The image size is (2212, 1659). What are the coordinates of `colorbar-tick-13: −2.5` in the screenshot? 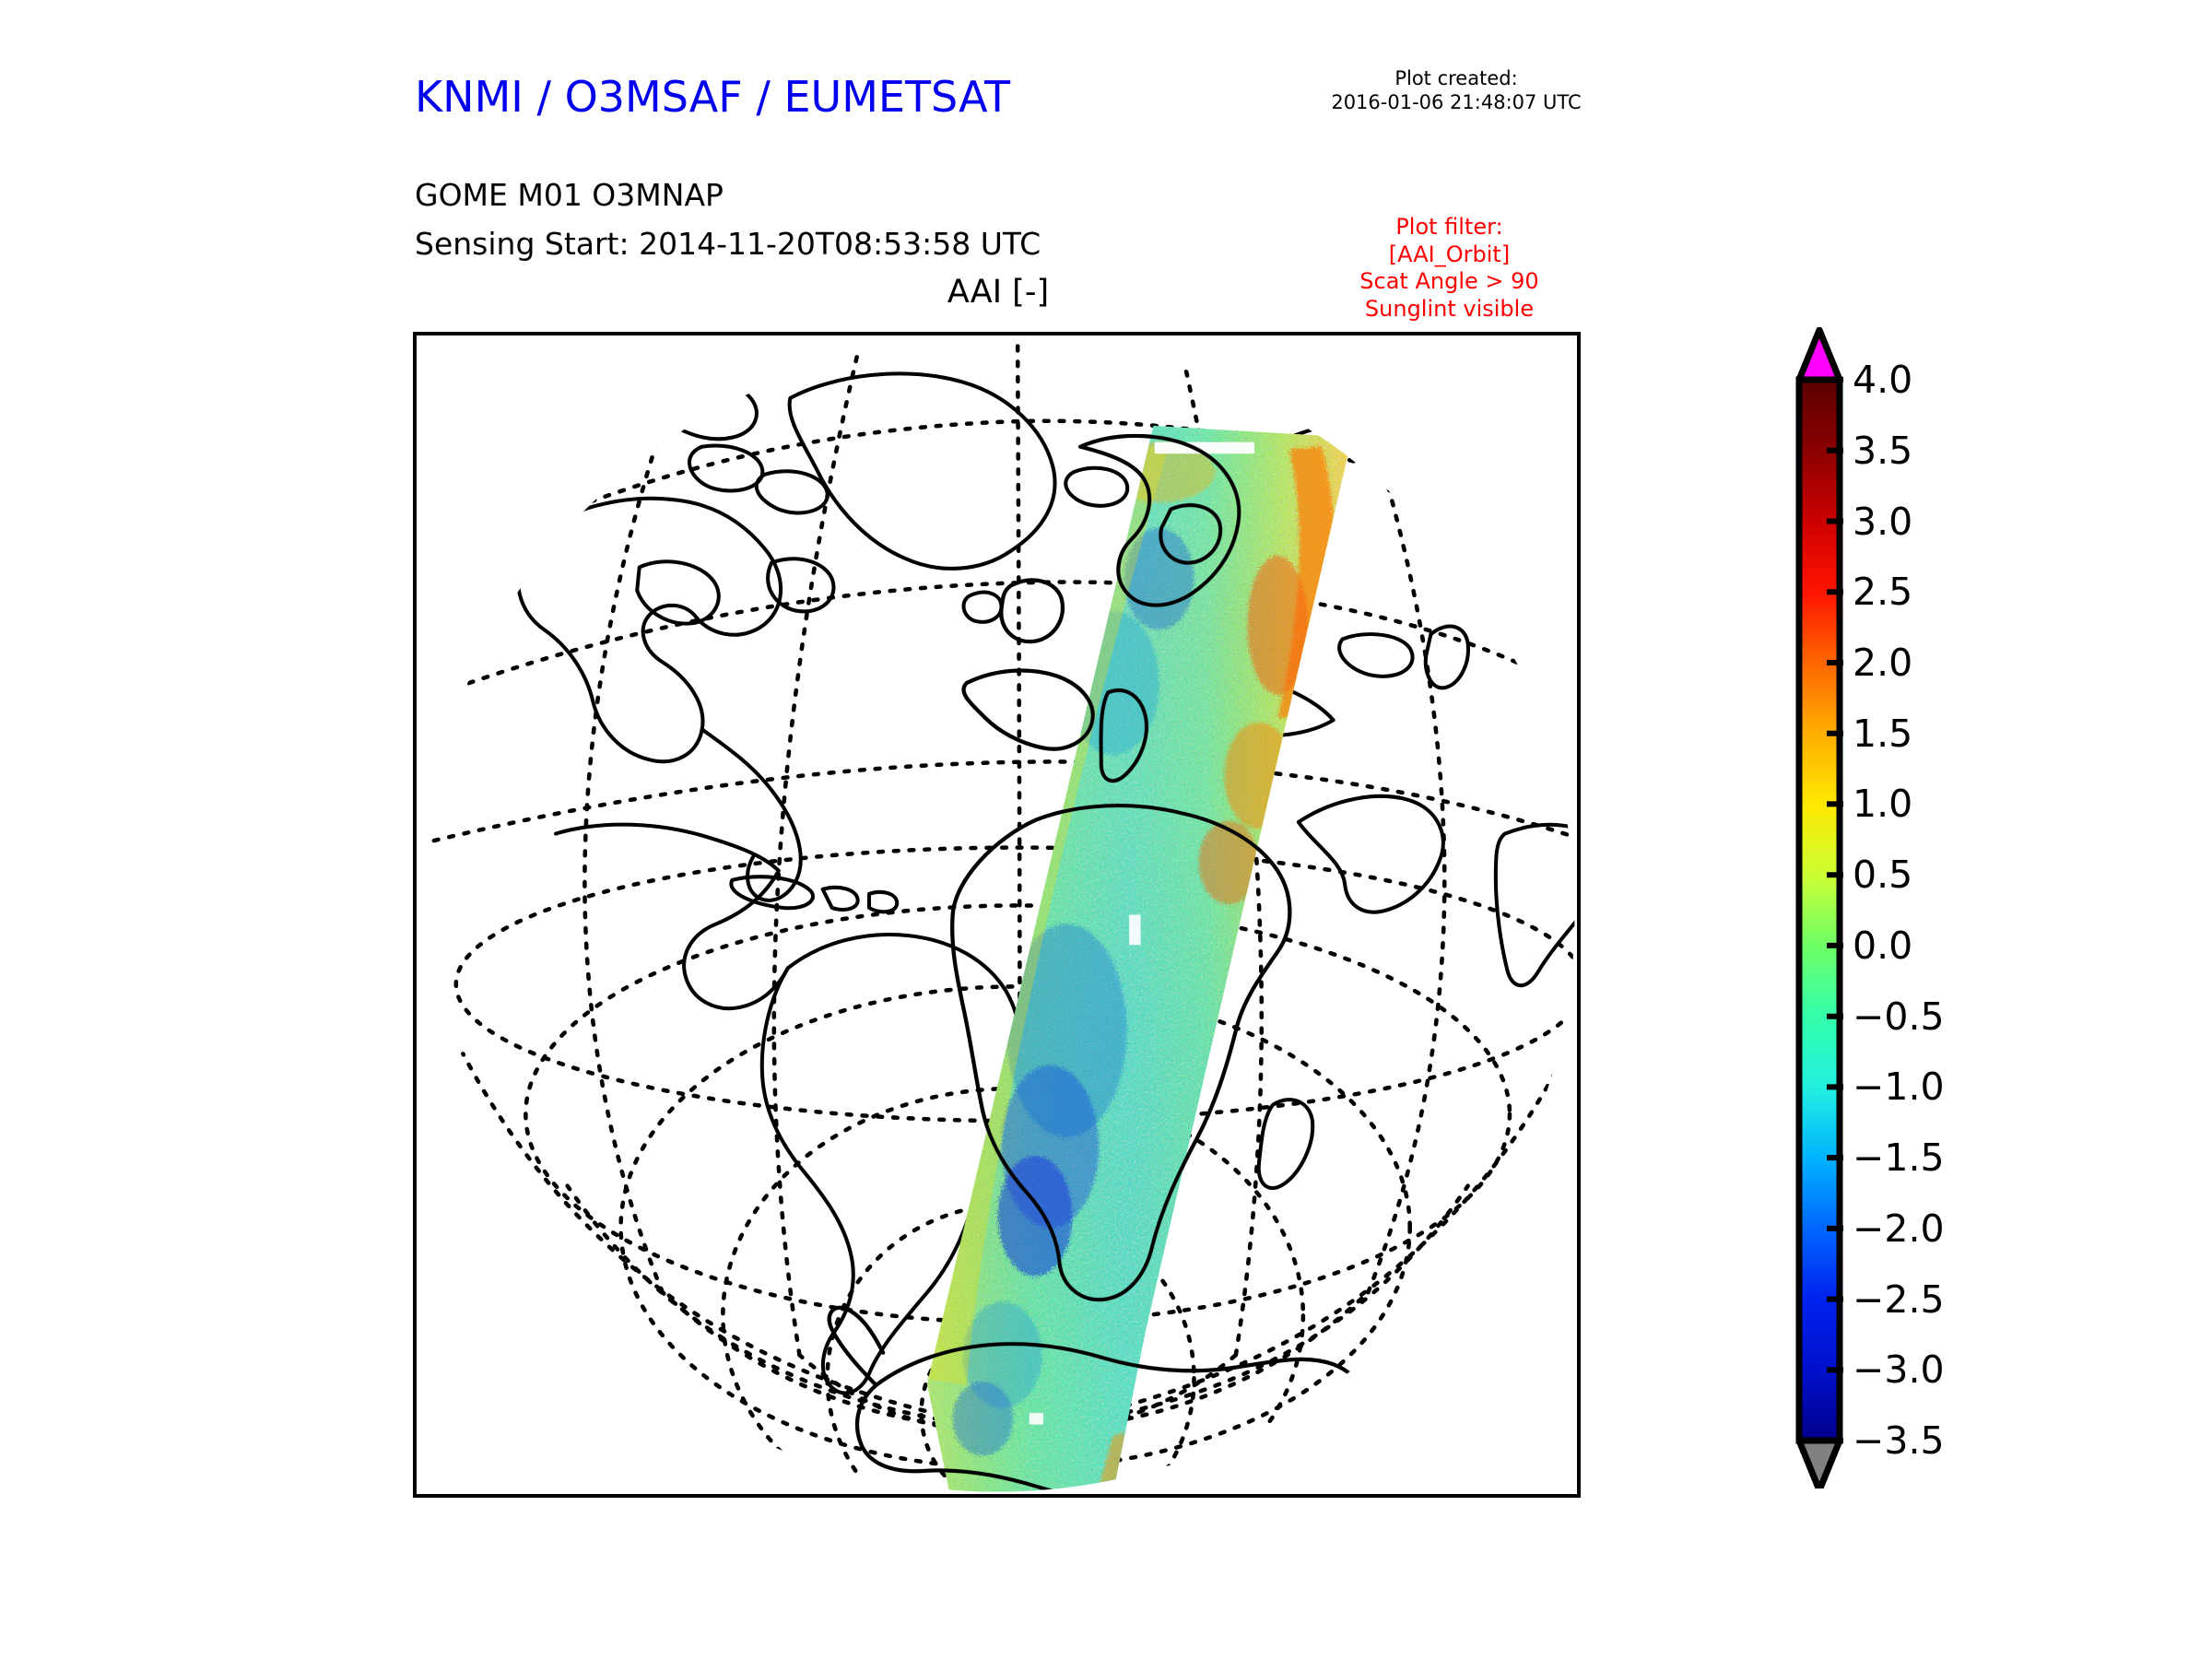 It's located at (1899, 1299).